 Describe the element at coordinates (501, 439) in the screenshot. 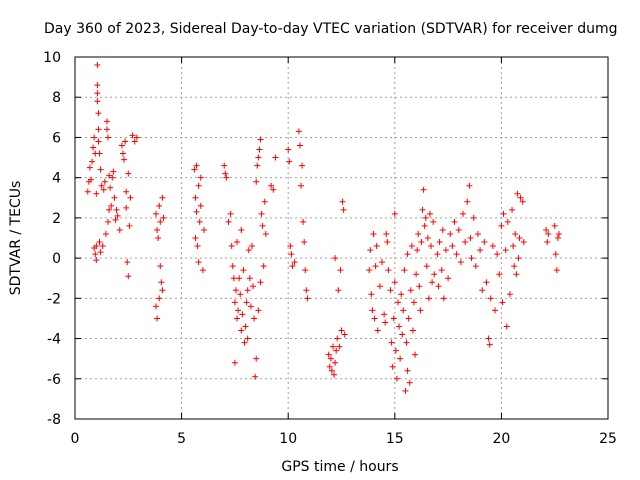

I see `x-tick-label: 20` at that location.